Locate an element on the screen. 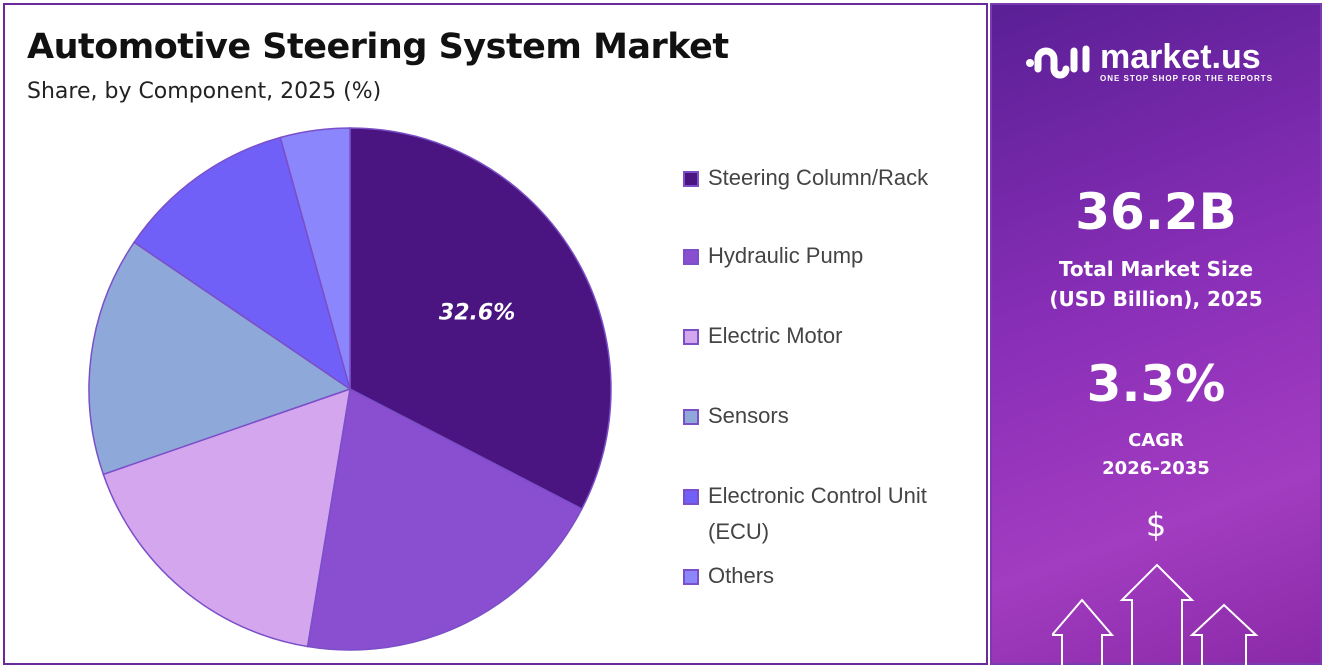 The width and height of the screenshot is (1325, 672). market-size-label-1: Total Market Size is located at coordinates (1156, 269).